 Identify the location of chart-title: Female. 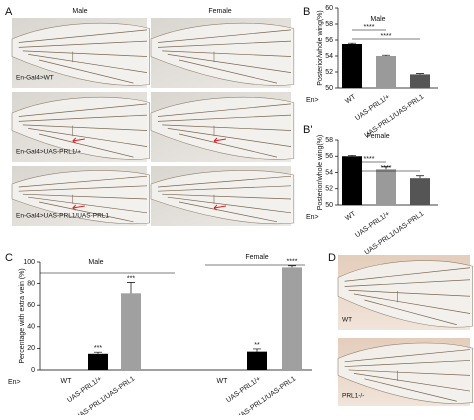
(377, 136).